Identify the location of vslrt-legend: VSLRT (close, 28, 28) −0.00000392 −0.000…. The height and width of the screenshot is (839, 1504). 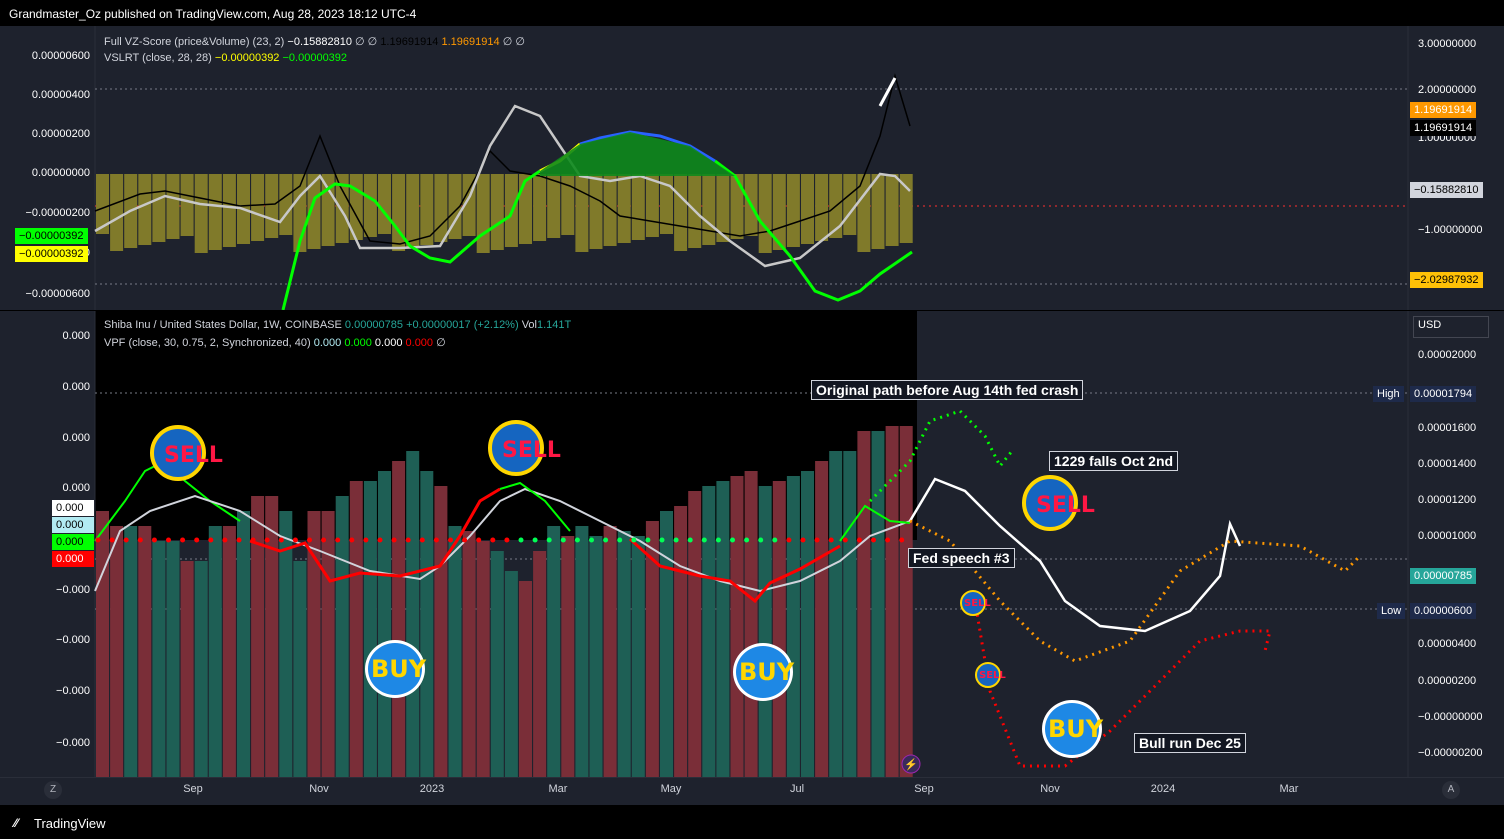
(225, 58).